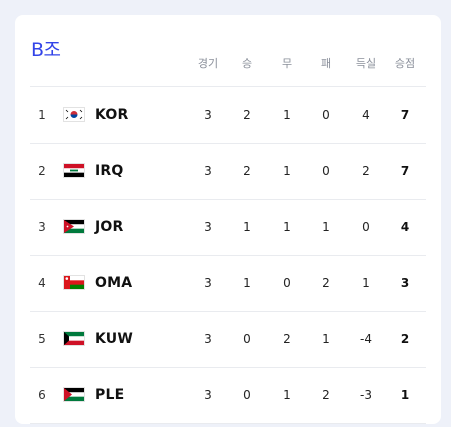  I want to click on team-name: JOR, so click(109, 227).